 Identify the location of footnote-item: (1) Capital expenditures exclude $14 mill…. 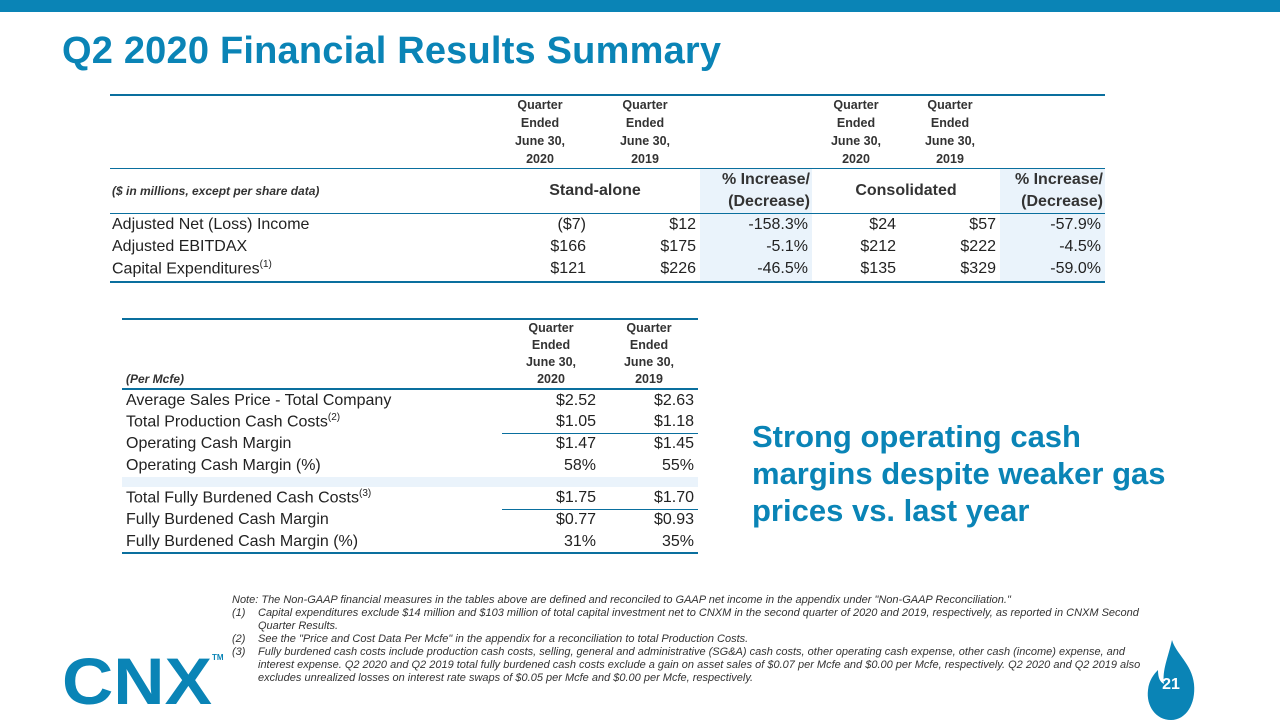
(685, 619).